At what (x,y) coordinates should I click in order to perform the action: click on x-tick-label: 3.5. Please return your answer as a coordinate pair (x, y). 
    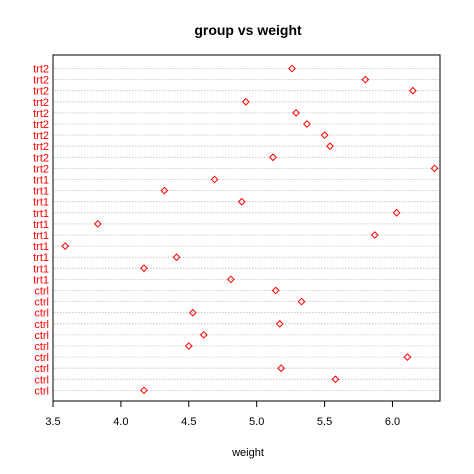
    Looking at the image, I should click on (52, 422).